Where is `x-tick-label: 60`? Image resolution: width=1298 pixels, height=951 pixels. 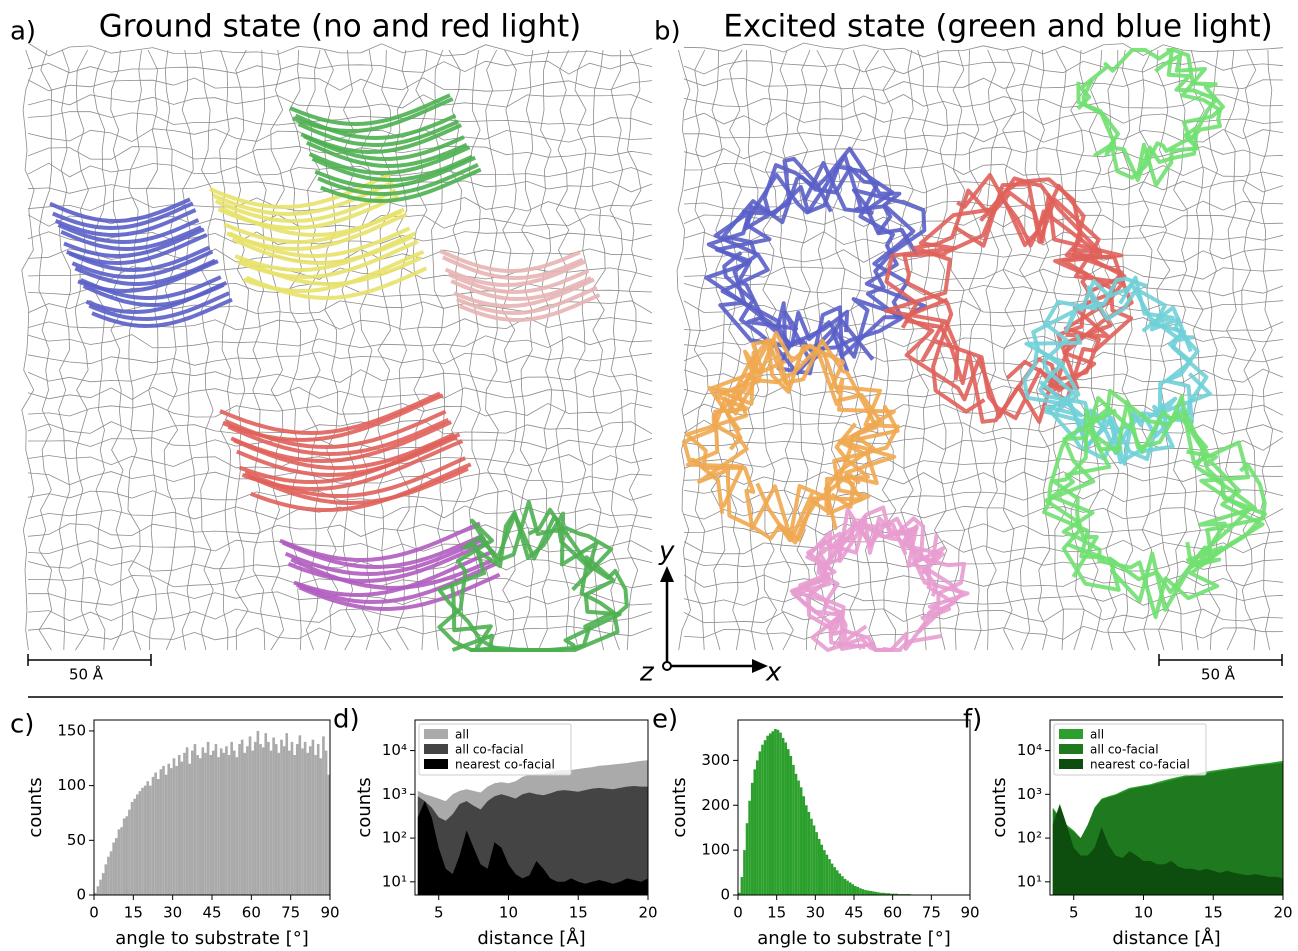
x-tick-label: 60 is located at coordinates (892, 913).